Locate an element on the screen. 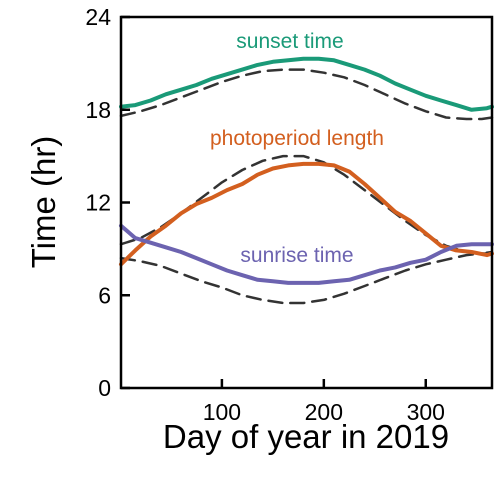  y-tick-label: 24 is located at coordinates (98, 17).